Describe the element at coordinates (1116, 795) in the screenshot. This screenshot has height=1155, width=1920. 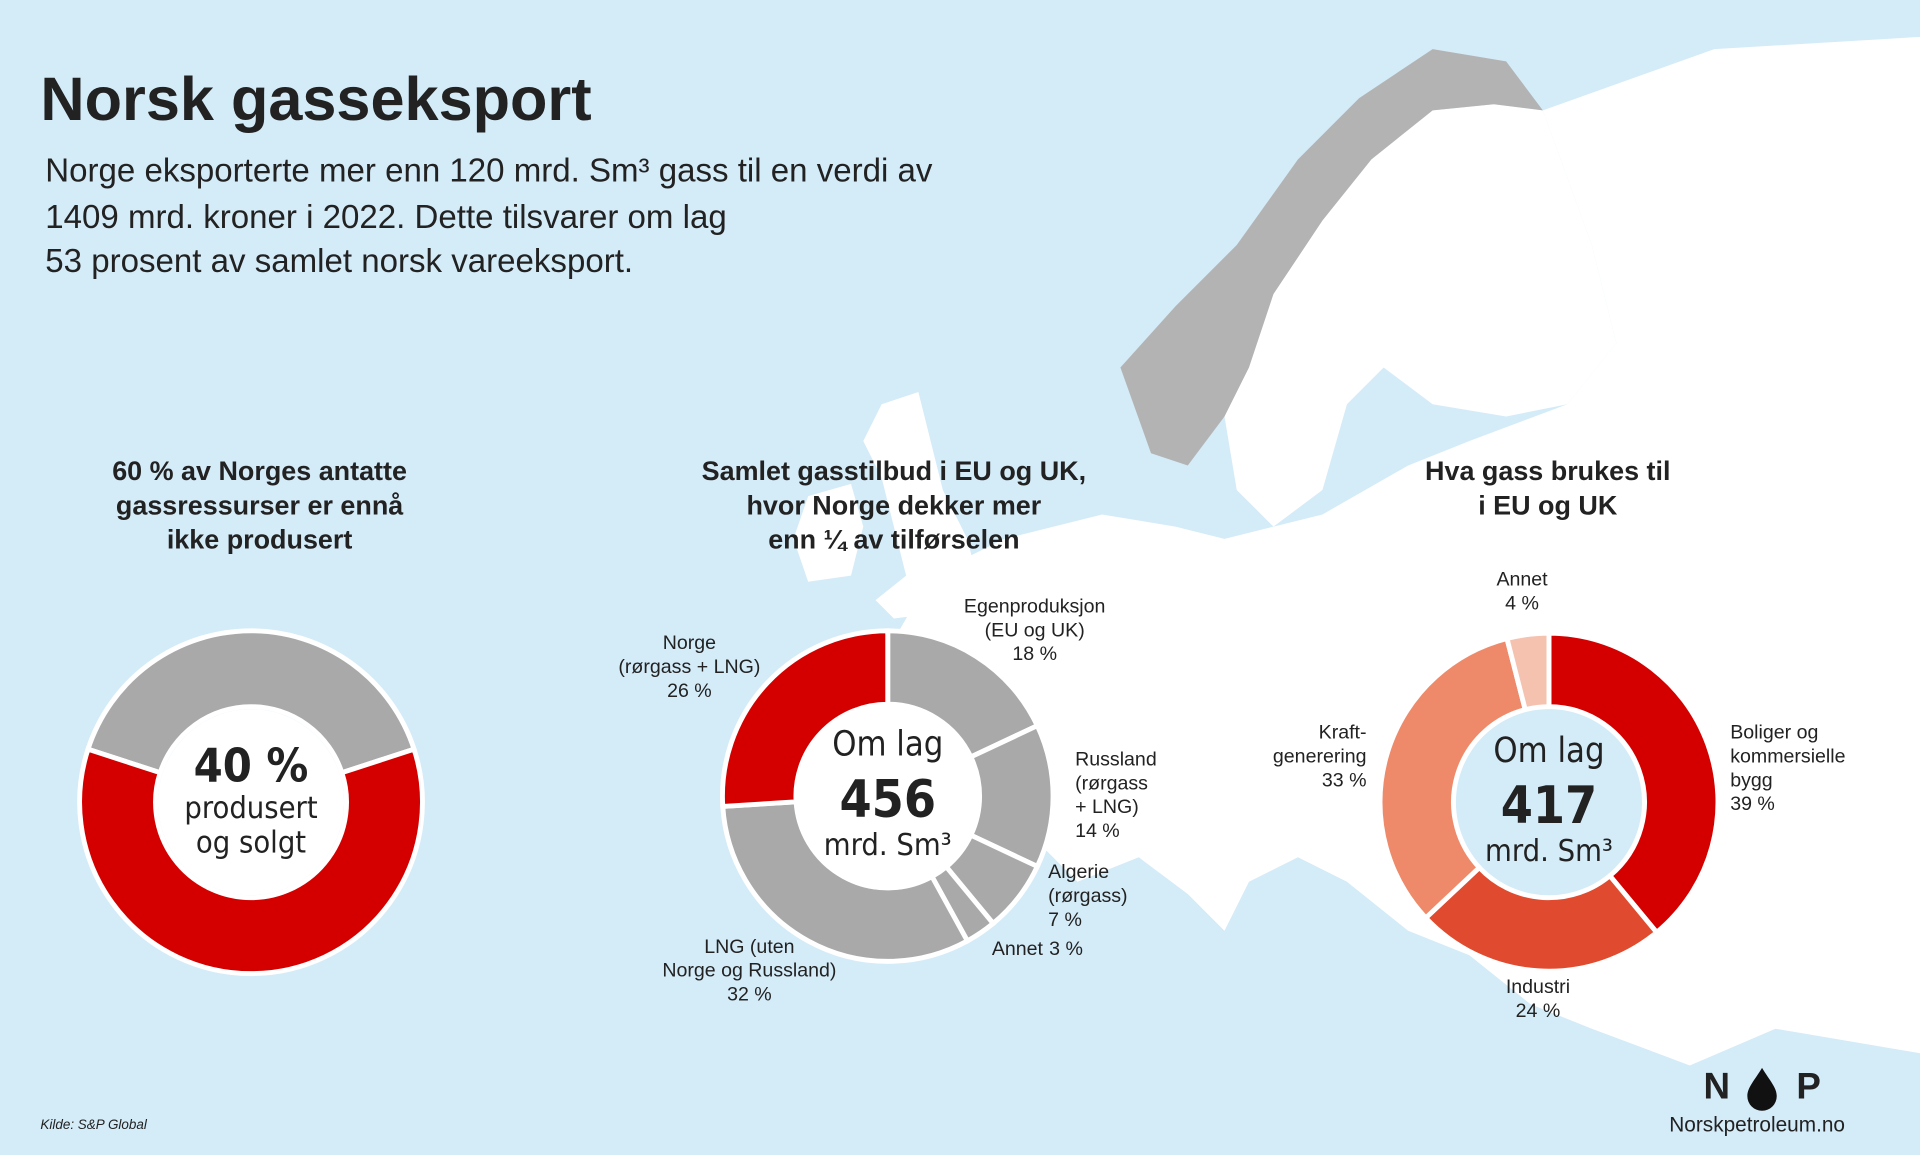
I see `segment-label: Russland (rørgass + LNG) 14 %` at that location.